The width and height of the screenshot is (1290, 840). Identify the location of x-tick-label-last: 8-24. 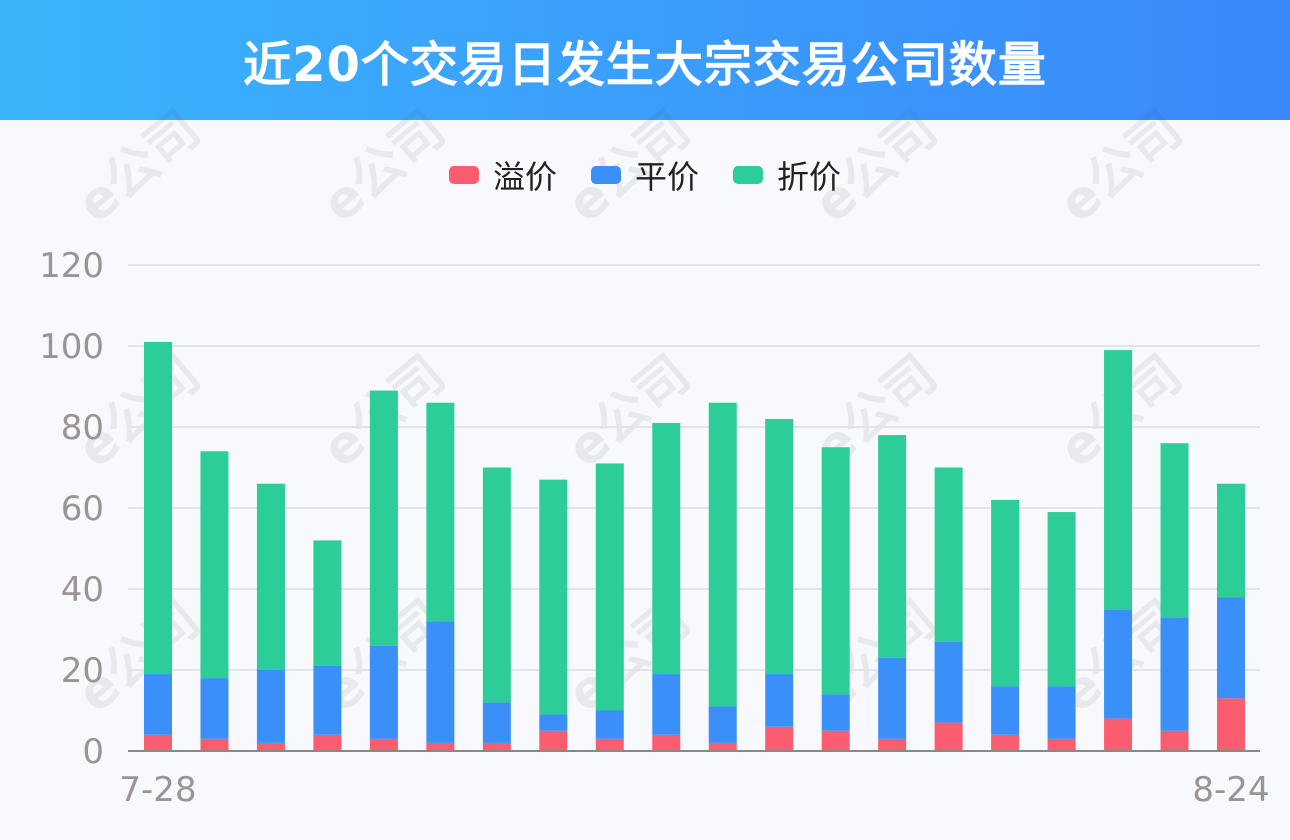
(1230, 790).